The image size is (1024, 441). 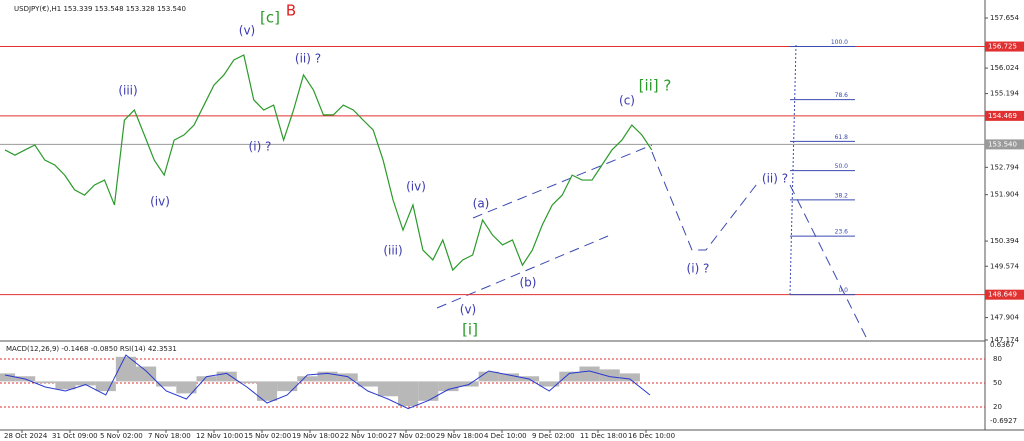 What do you see at coordinates (842, 195) in the screenshot?
I see `fib-label: 38.2` at bounding box center [842, 195].